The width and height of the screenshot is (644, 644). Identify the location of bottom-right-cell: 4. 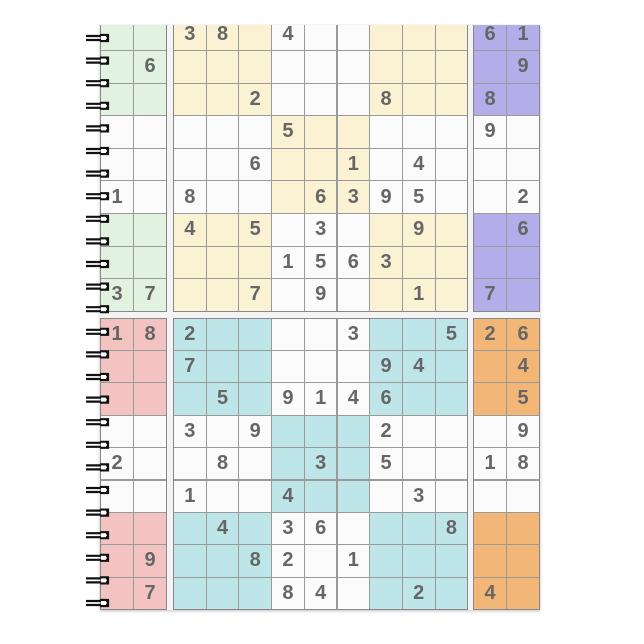
(523, 366).